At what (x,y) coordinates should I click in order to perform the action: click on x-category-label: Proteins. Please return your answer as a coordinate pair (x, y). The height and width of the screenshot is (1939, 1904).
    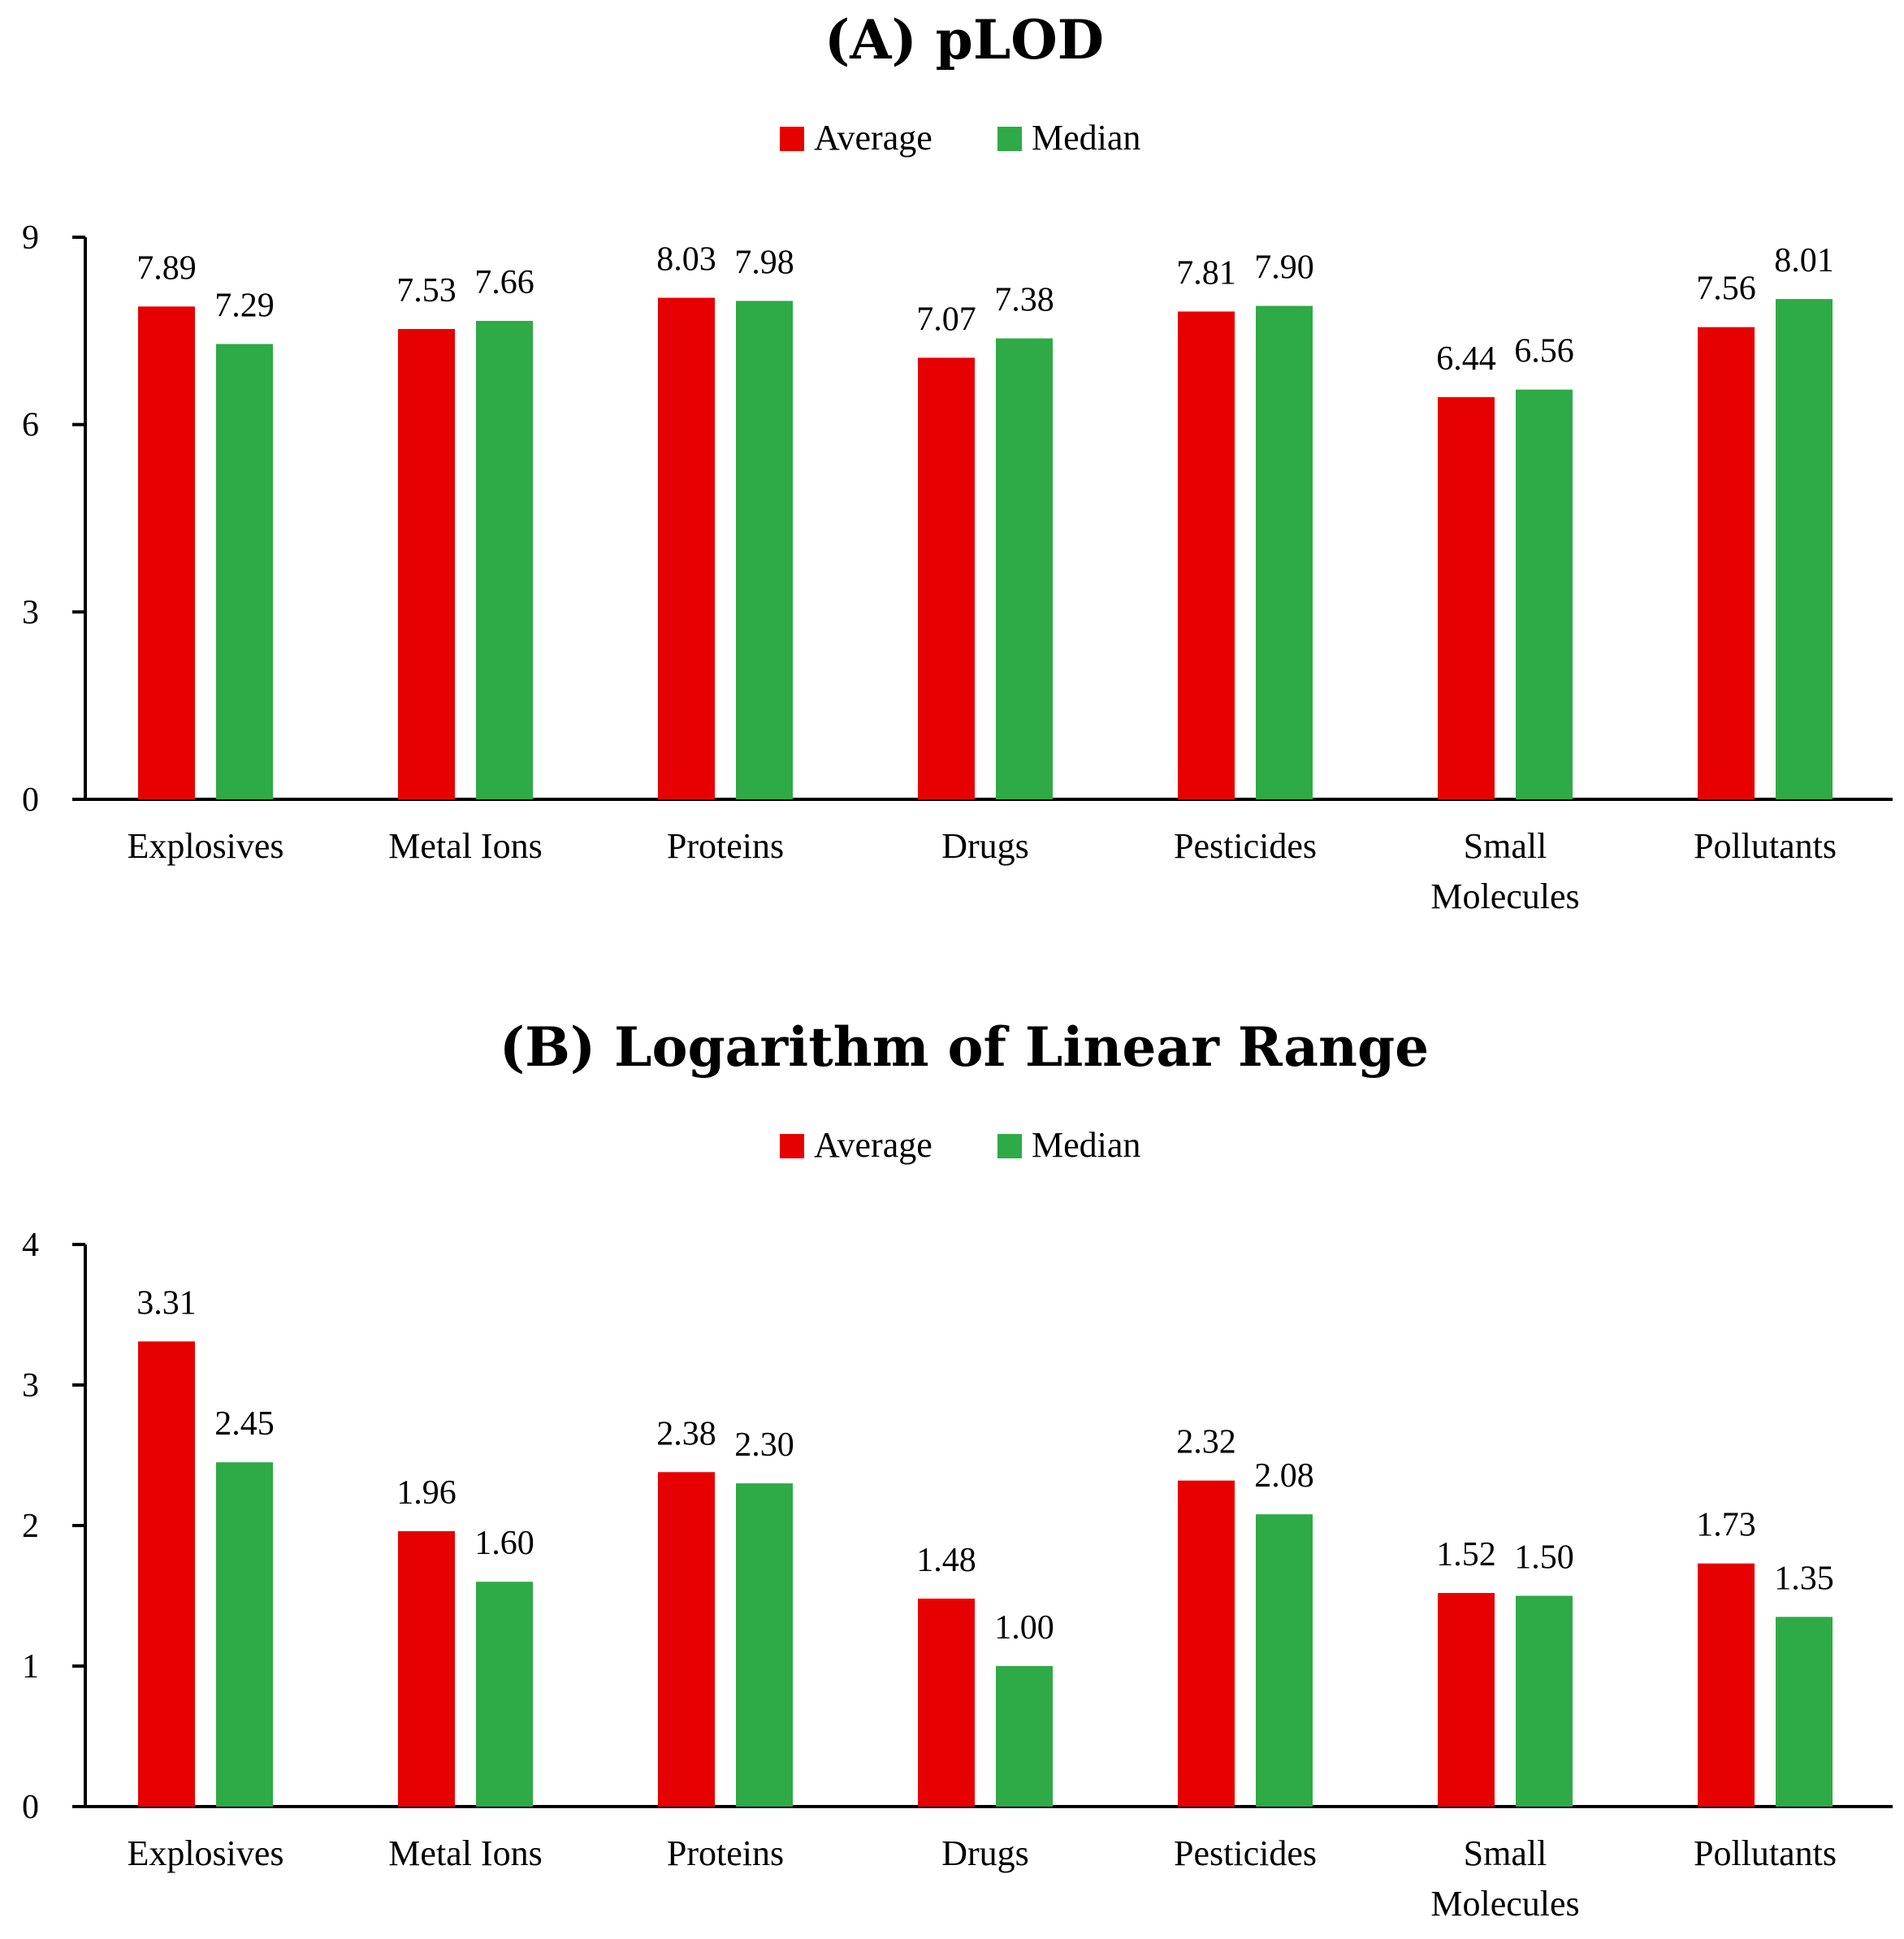
    Looking at the image, I should click on (725, 846).